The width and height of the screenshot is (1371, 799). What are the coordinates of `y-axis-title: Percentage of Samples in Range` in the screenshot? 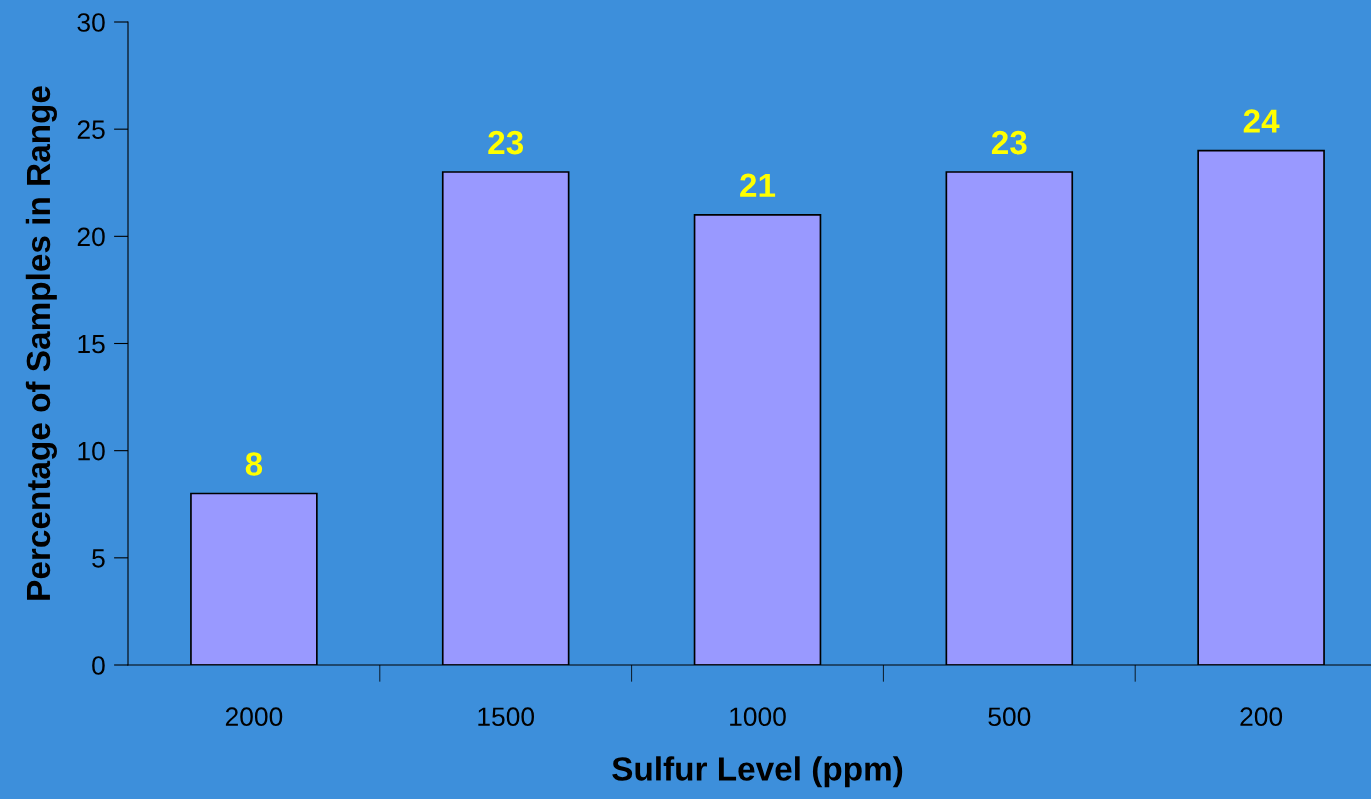 It's located at (41, 343).